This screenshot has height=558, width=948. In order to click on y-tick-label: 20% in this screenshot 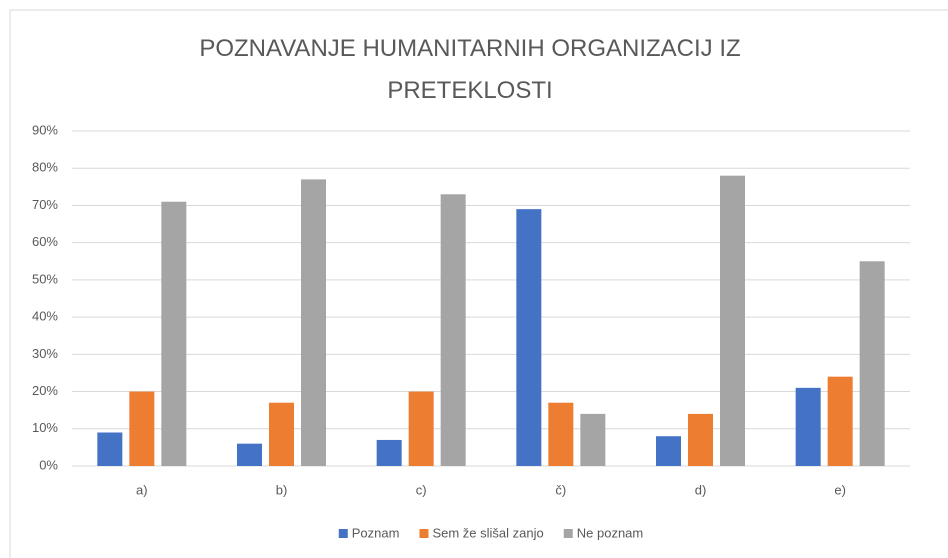, I will do `click(45, 390)`.